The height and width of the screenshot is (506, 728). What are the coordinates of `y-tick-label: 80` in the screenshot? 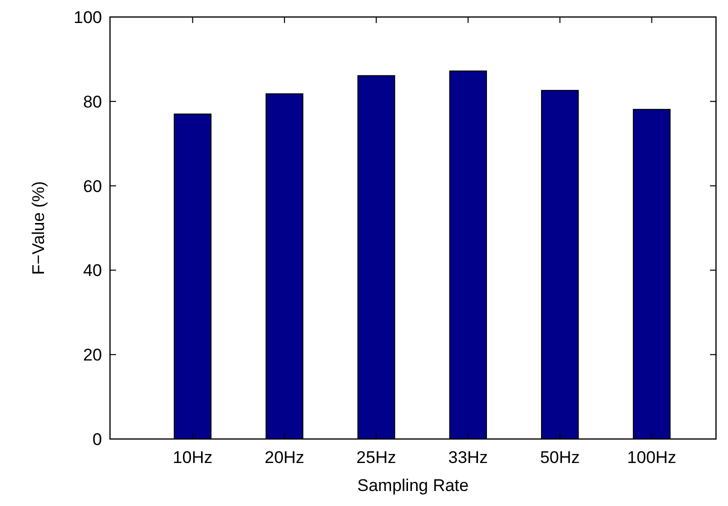 It's located at (92, 102).